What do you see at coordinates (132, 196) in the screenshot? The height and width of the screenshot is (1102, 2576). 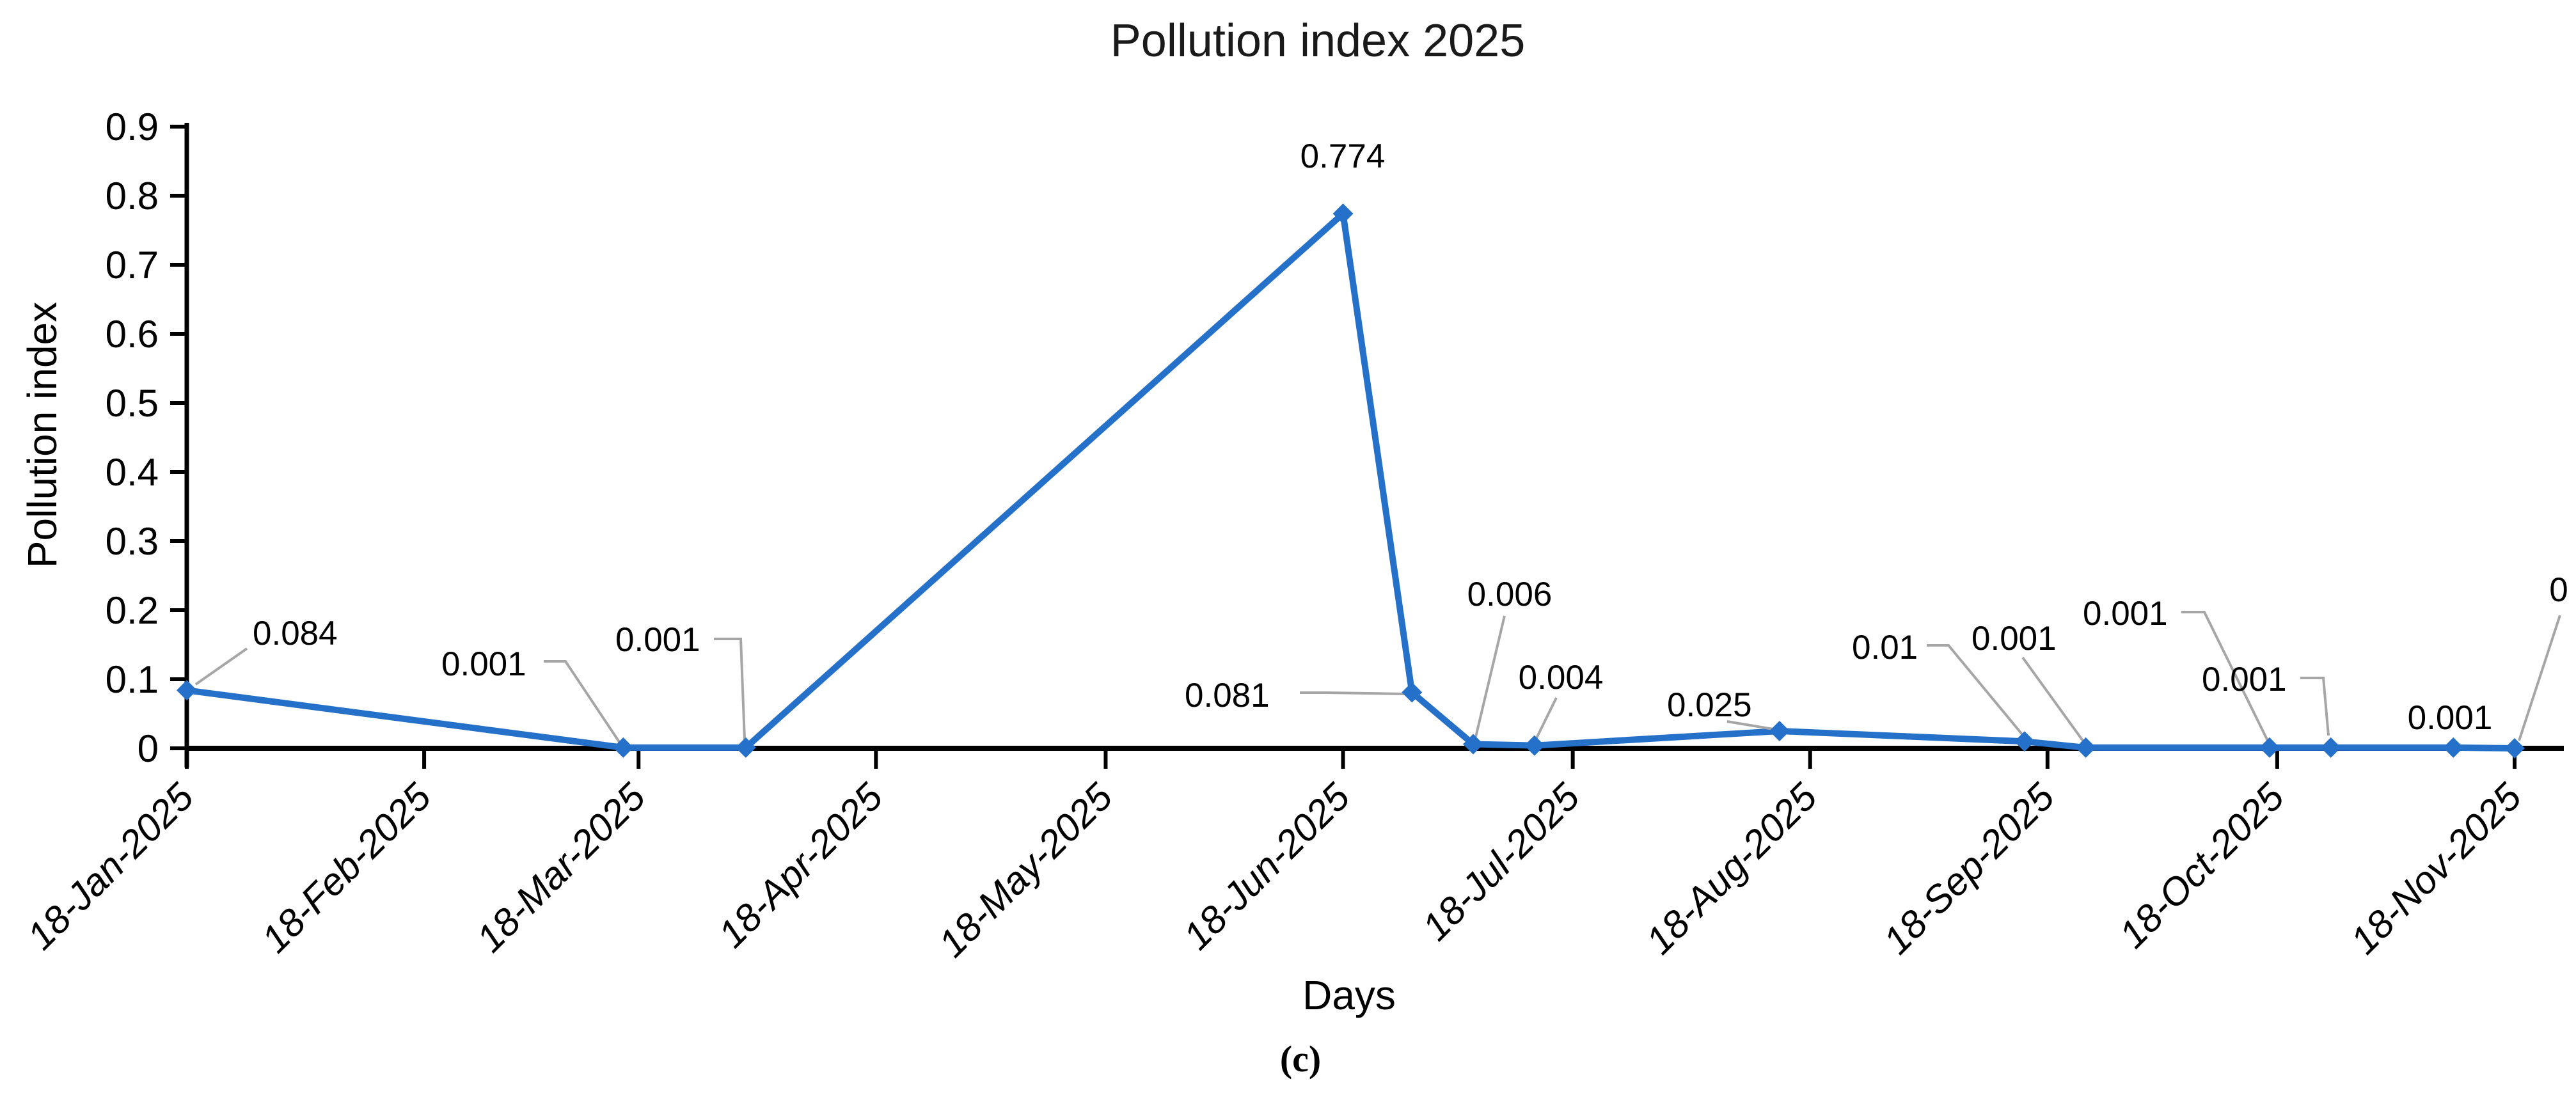 I see `y-tick-label: 0.8` at bounding box center [132, 196].